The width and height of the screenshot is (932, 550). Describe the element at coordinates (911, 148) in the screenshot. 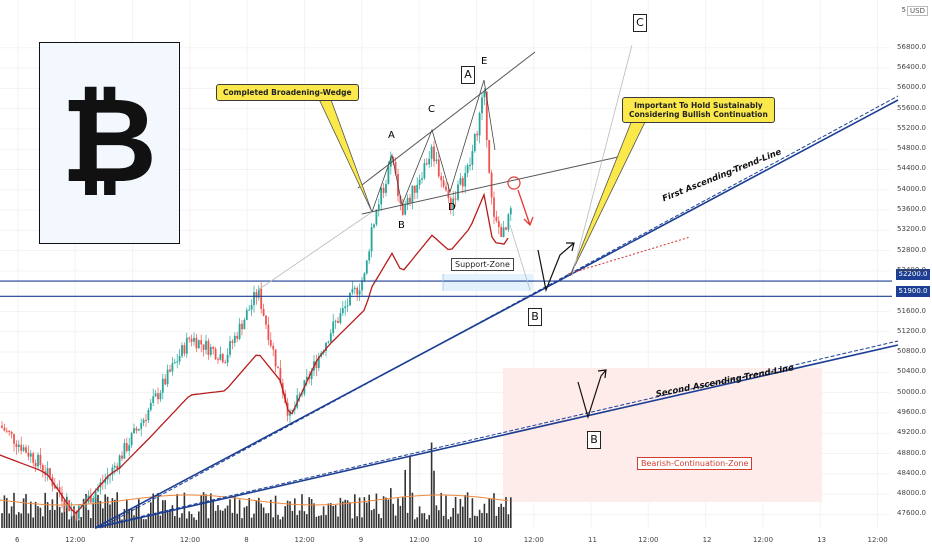

I see `y-tick-label: 54800.0` at that location.